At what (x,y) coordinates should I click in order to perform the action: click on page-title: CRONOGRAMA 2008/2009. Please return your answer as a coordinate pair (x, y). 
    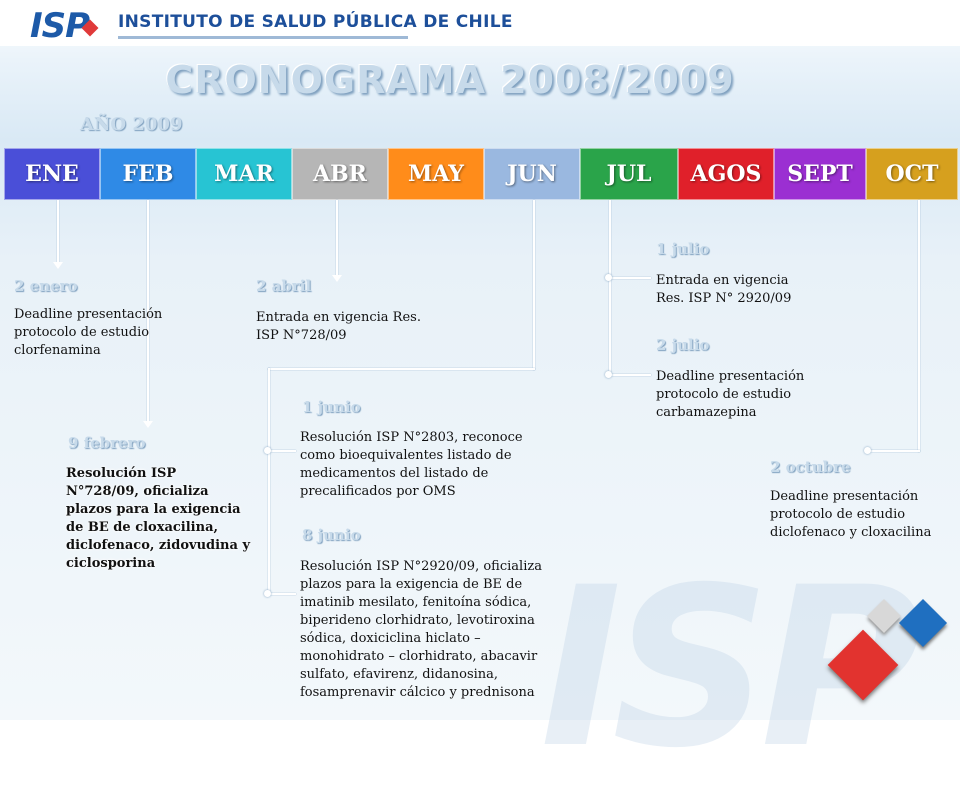
    Looking at the image, I should click on (450, 80).